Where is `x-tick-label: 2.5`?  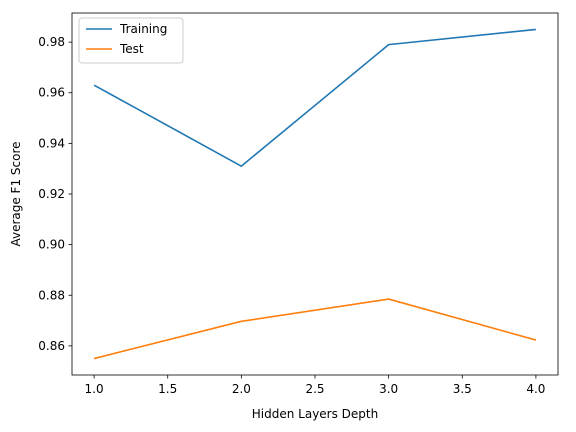
x-tick-label: 2.5 is located at coordinates (314, 389).